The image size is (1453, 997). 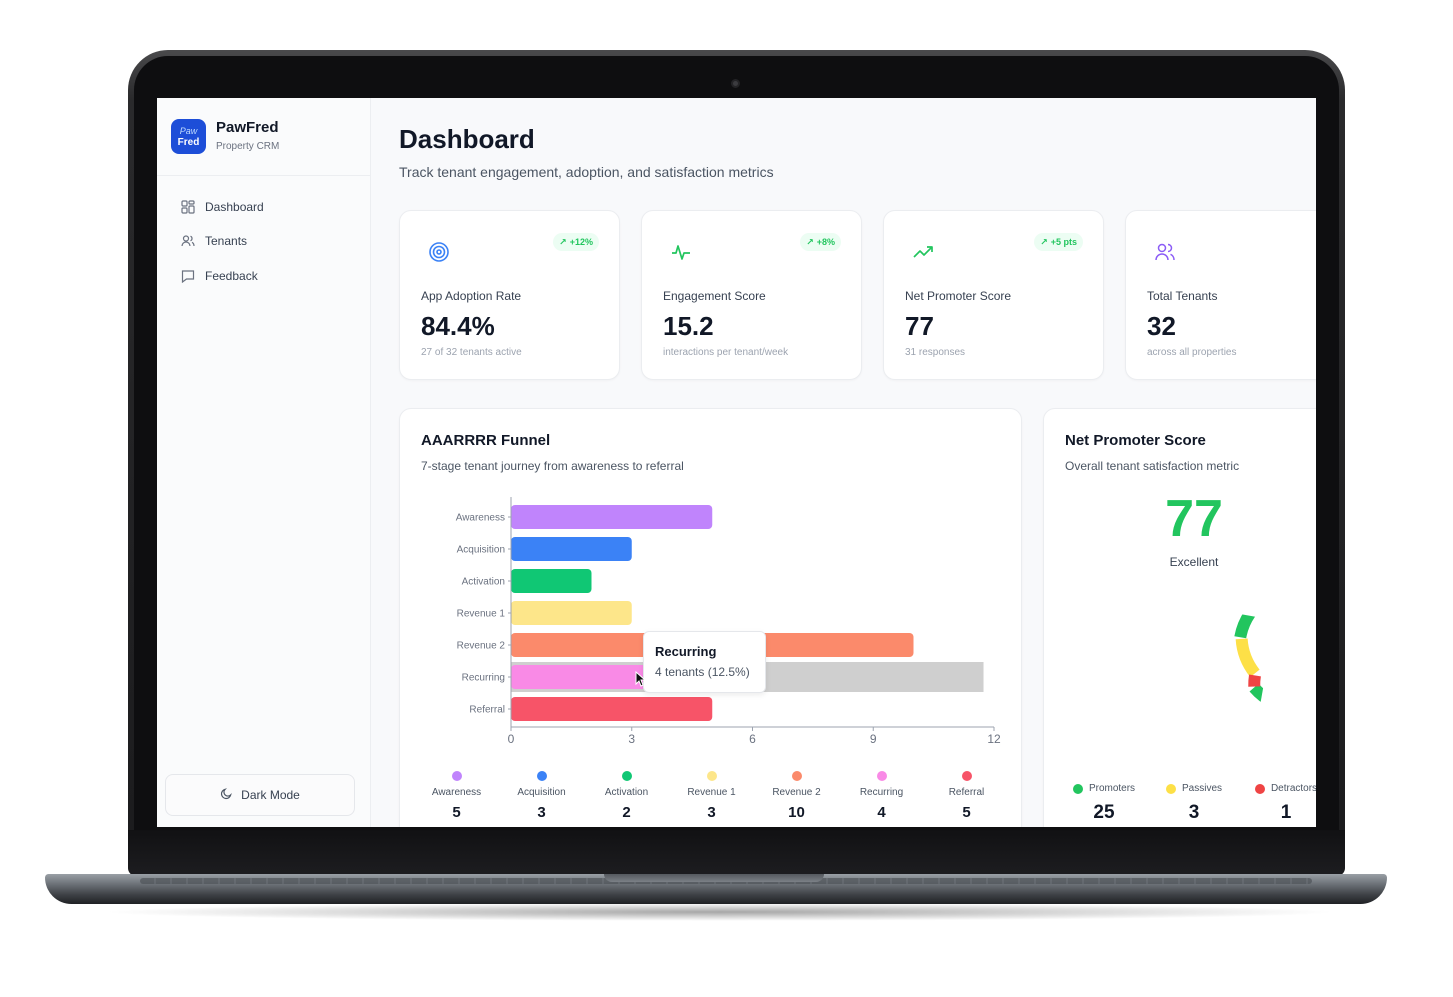 What do you see at coordinates (966, 792) in the screenshot?
I see `legend-label: Referral` at bounding box center [966, 792].